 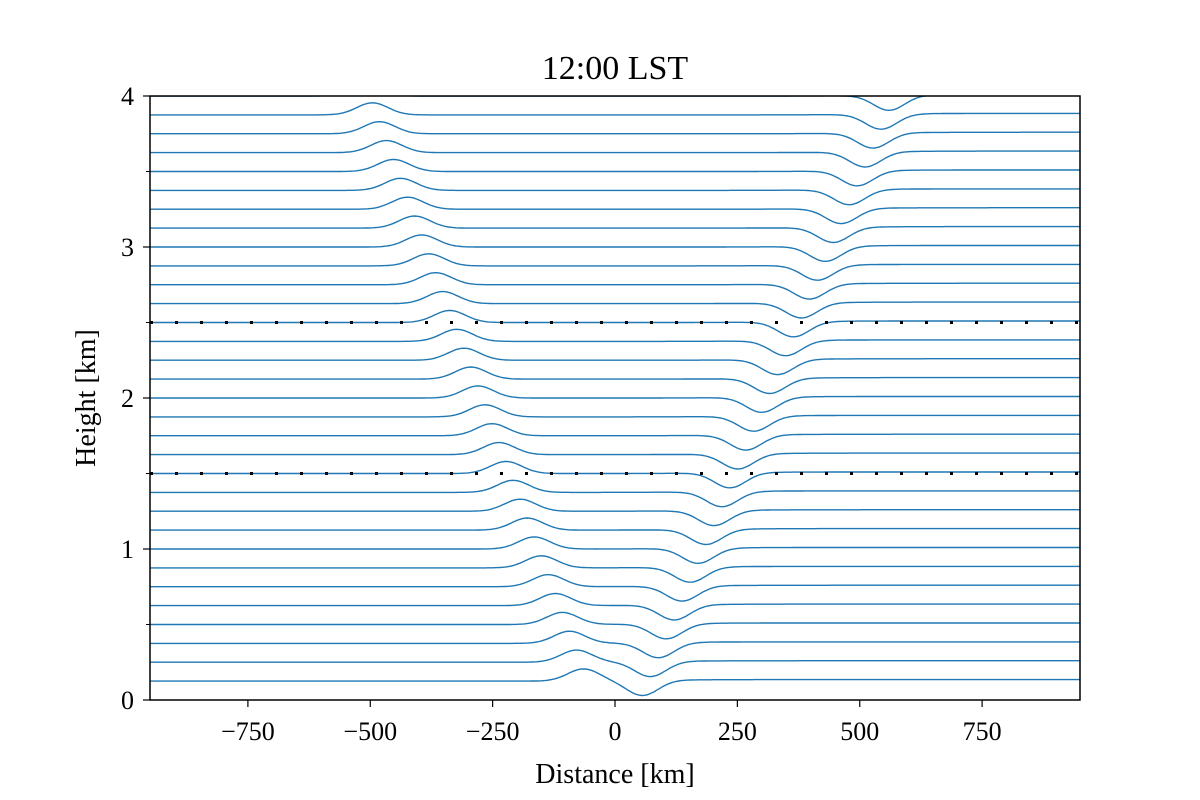 I want to click on x-tick-label: 250, so click(x=737, y=731).